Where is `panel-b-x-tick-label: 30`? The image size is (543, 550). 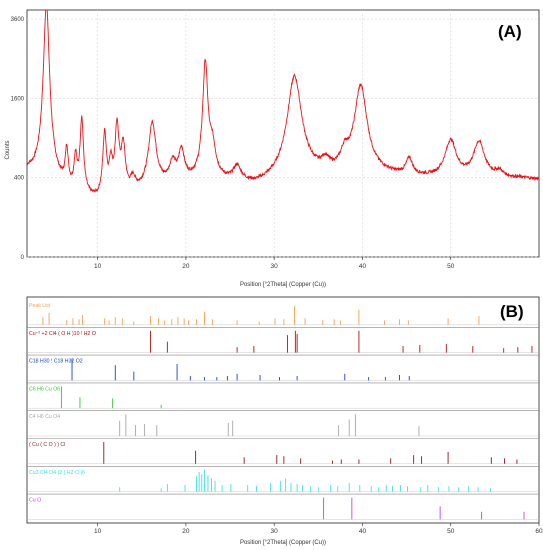
panel-b-x-tick-label: 30 is located at coordinates (275, 531).